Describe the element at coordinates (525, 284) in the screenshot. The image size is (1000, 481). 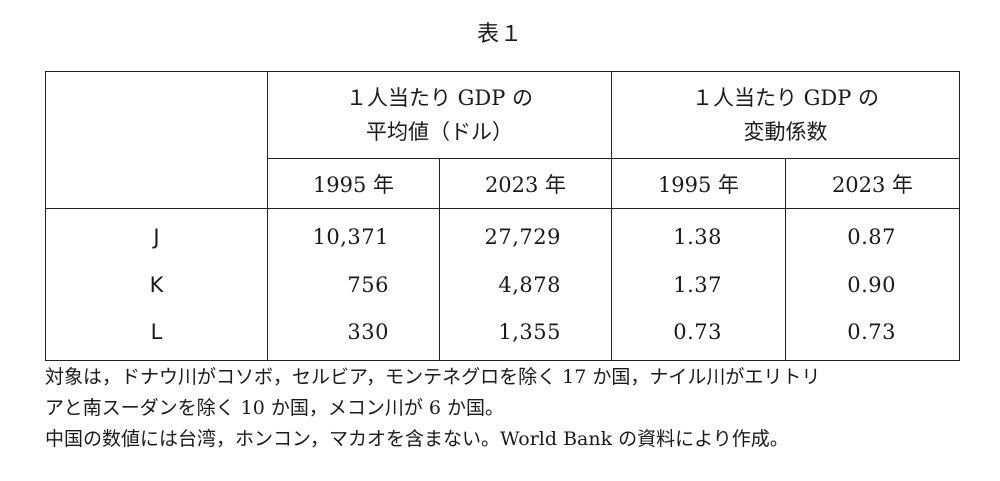
I see `cell-gdp-2023: 4,878` at that location.